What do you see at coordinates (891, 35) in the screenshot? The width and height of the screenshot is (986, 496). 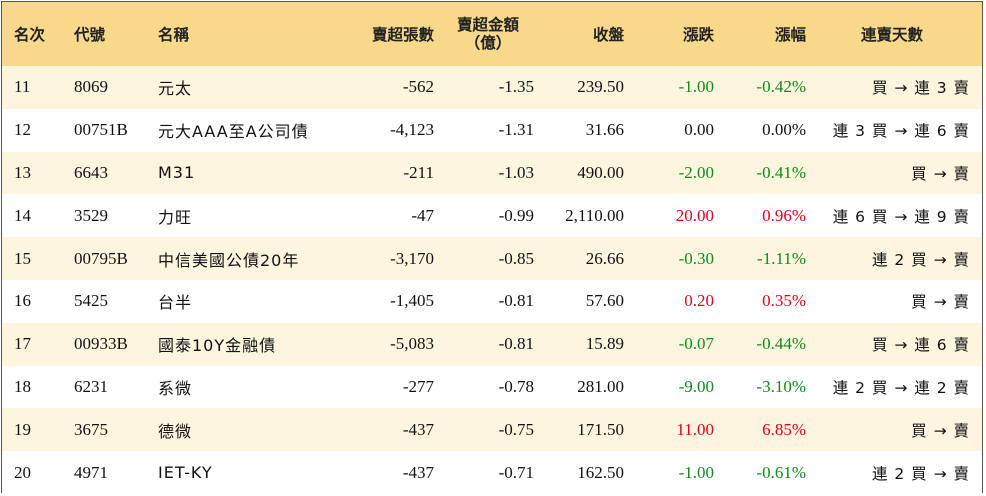 I see `header-streak: 連賣天數` at bounding box center [891, 35].